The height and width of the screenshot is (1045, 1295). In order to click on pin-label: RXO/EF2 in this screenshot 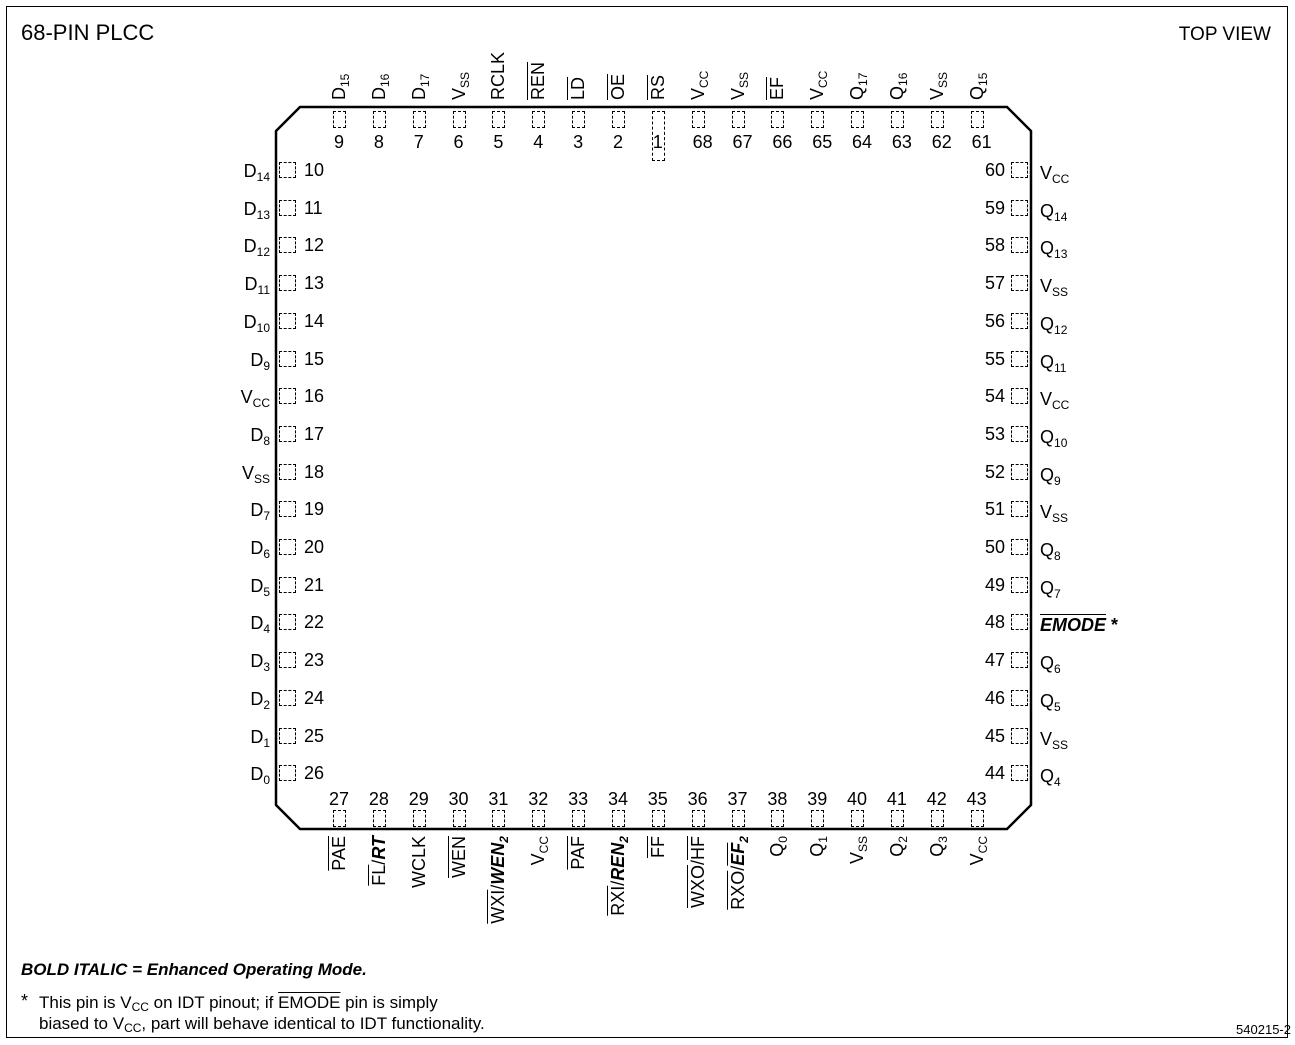, I will do `click(739, 873)`.